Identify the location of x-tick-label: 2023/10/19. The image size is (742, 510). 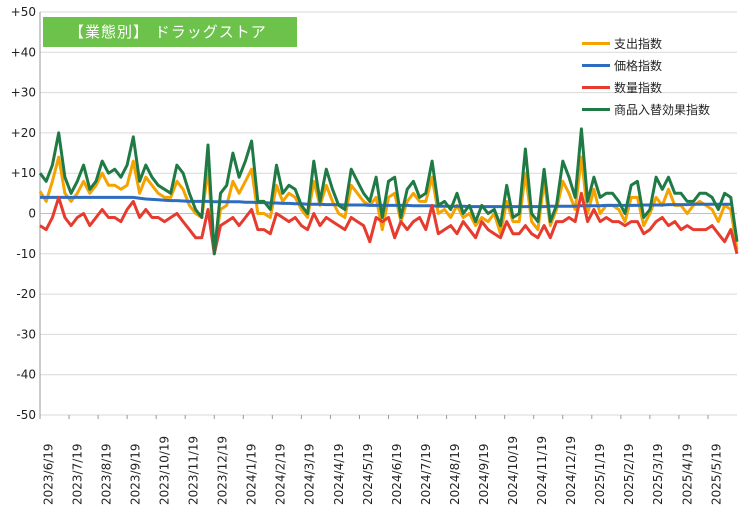
(165, 470).